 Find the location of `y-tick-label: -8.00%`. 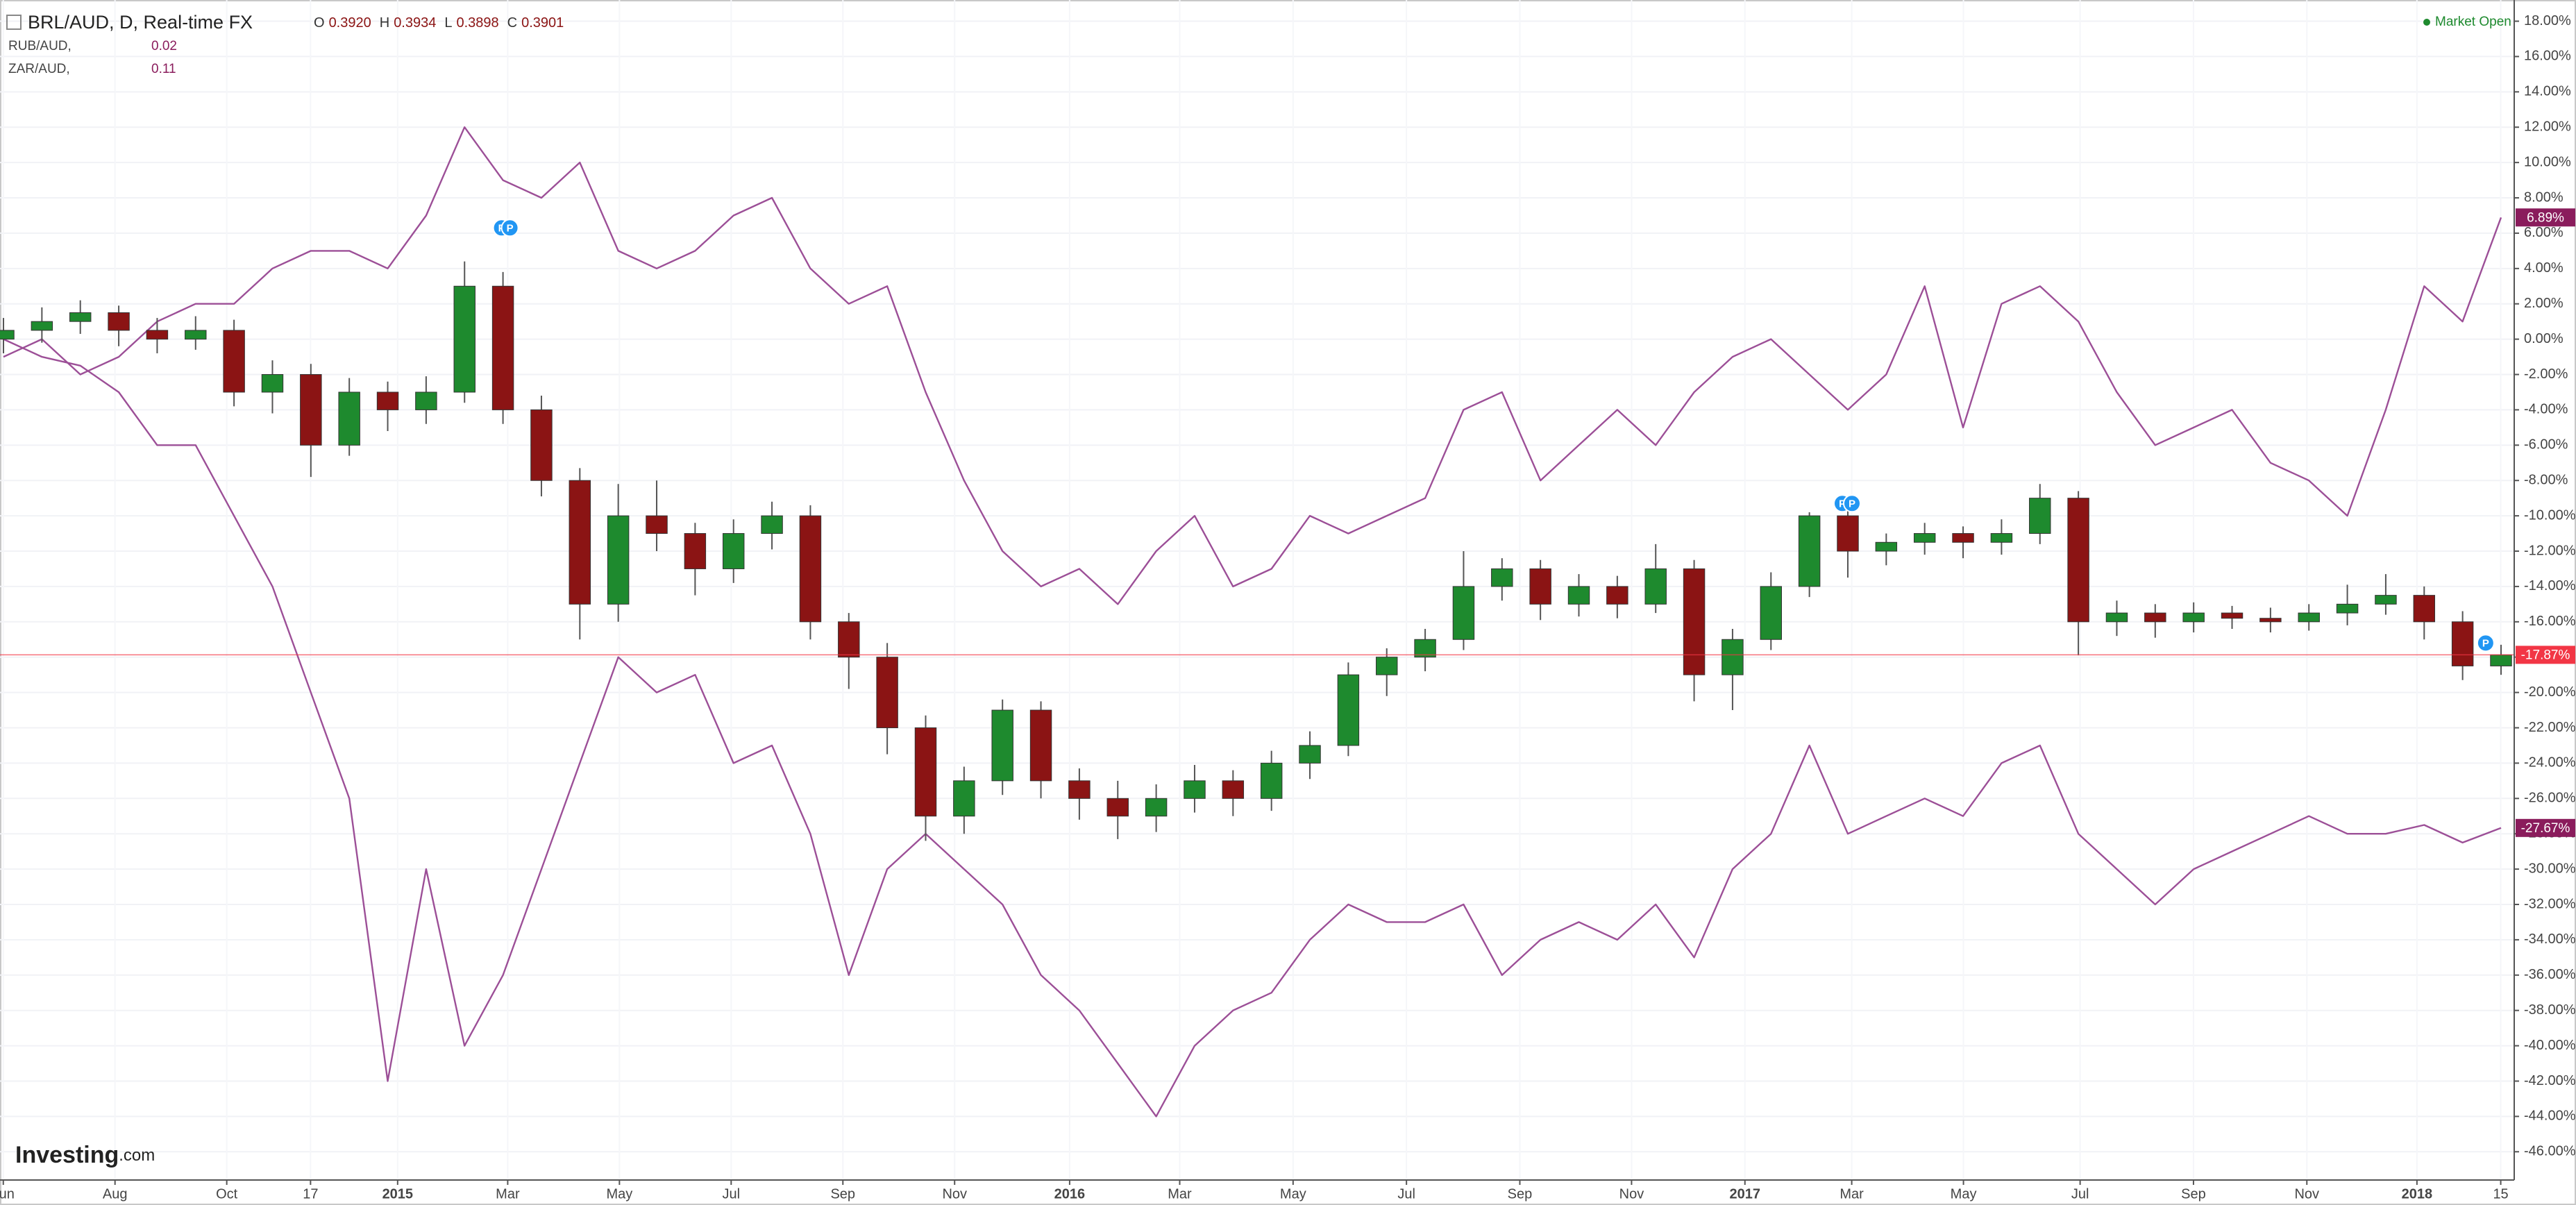

y-tick-label: -8.00% is located at coordinates (2546, 479).